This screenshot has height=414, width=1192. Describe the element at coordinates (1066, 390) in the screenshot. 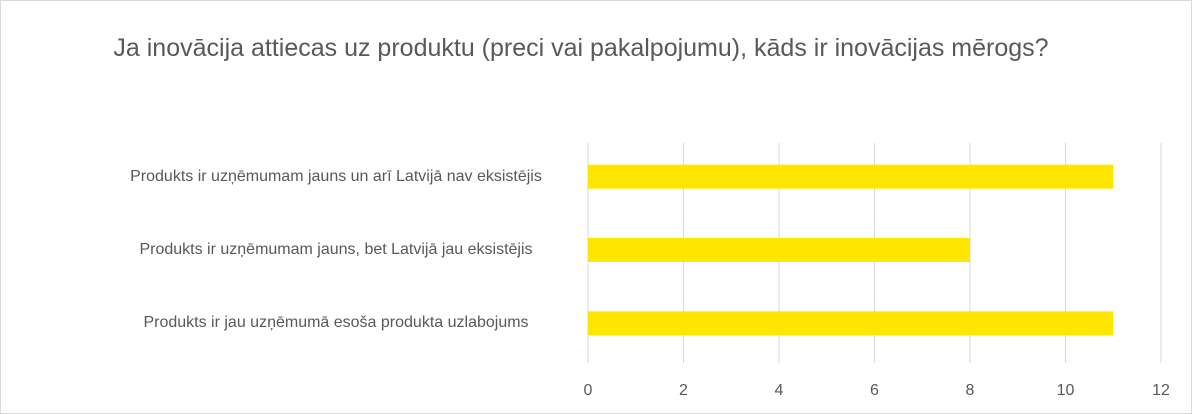

I see `x-tick-label: 10` at that location.